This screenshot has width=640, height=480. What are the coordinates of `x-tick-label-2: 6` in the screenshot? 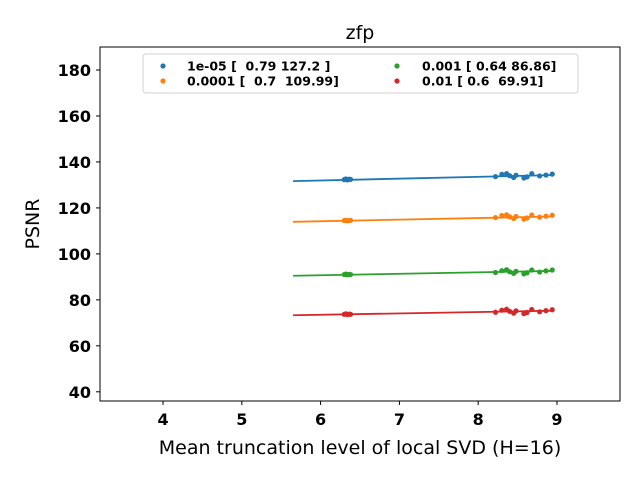 It's located at (320, 419).